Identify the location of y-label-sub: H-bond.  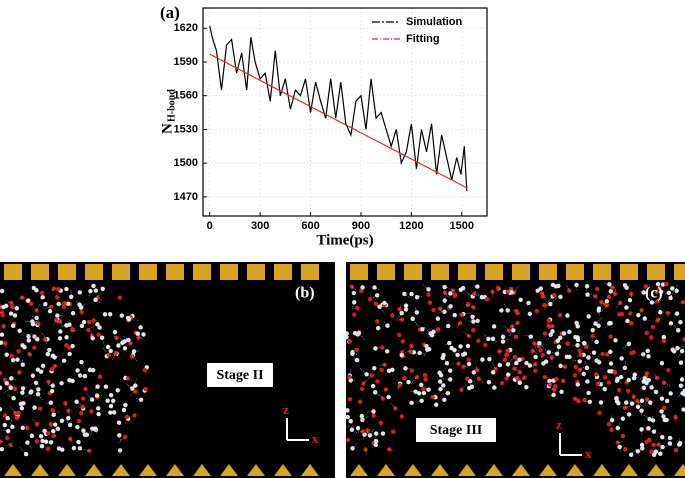
(171, 105).